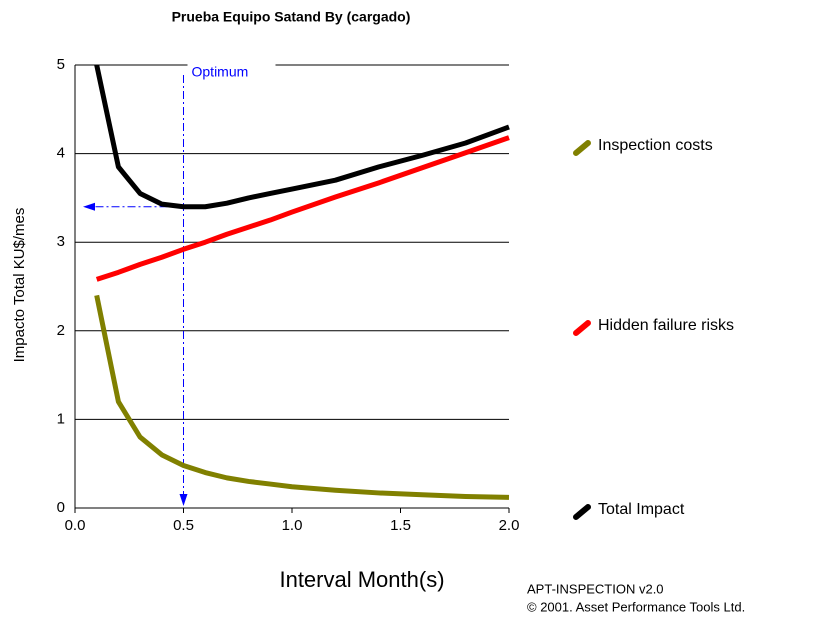 The width and height of the screenshot is (824, 618). Describe the element at coordinates (400, 525) in the screenshot. I see `x-tick-label: 1.5` at that location.